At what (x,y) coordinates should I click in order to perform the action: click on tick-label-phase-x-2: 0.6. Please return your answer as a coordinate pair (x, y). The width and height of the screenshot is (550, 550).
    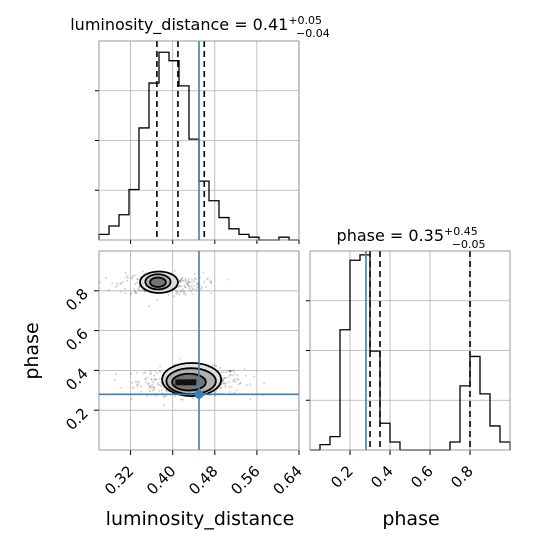
    Looking at the image, I should click on (422, 477).